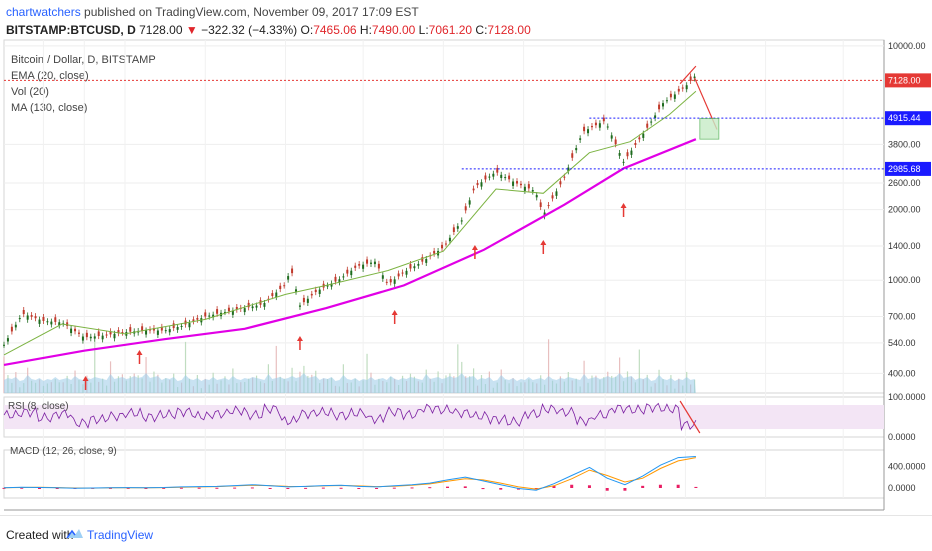  What do you see at coordinates (350, 383) in the screenshot?
I see `volume-ma-area` at bounding box center [350, 383].